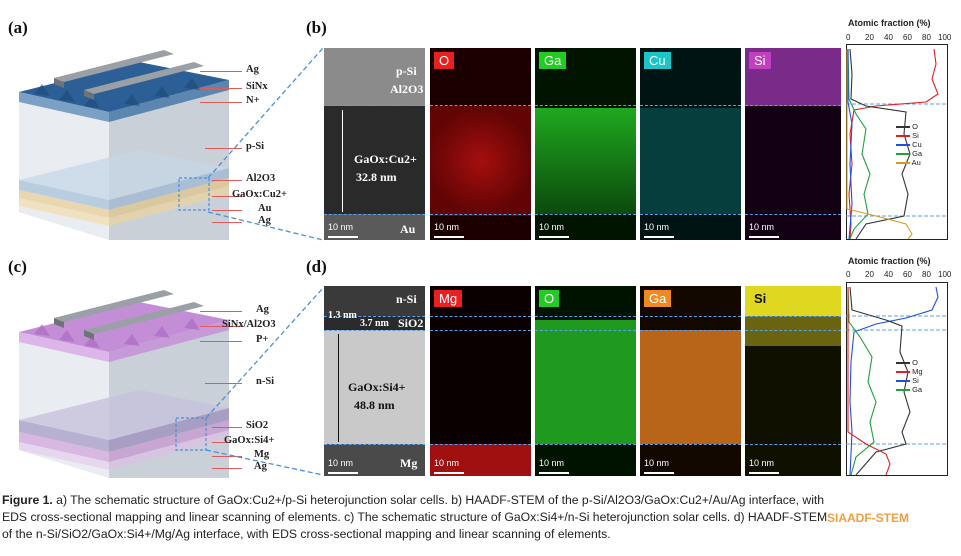 This screenshot has height=556, width=961. What do you see at coordinates (316, 266) in the screenshot?
I see `panel-label-d: (d)` at bounding box center [316, 266].